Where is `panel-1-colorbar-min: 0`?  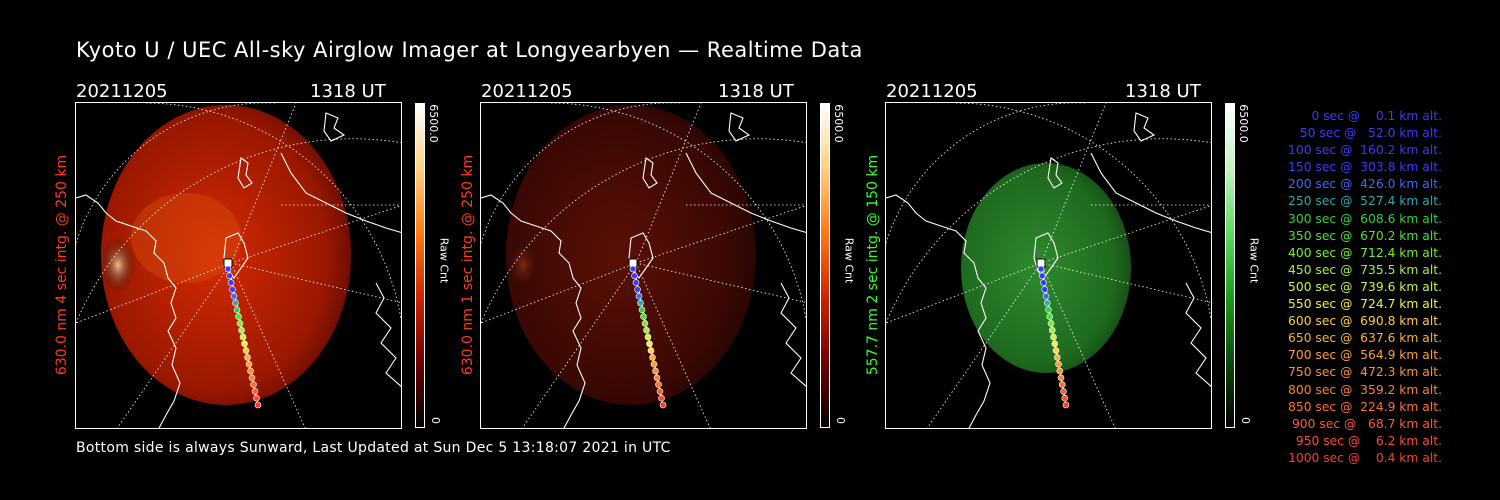
panel-1-colorbar-min: 0 is located at coordinates (435, 420).